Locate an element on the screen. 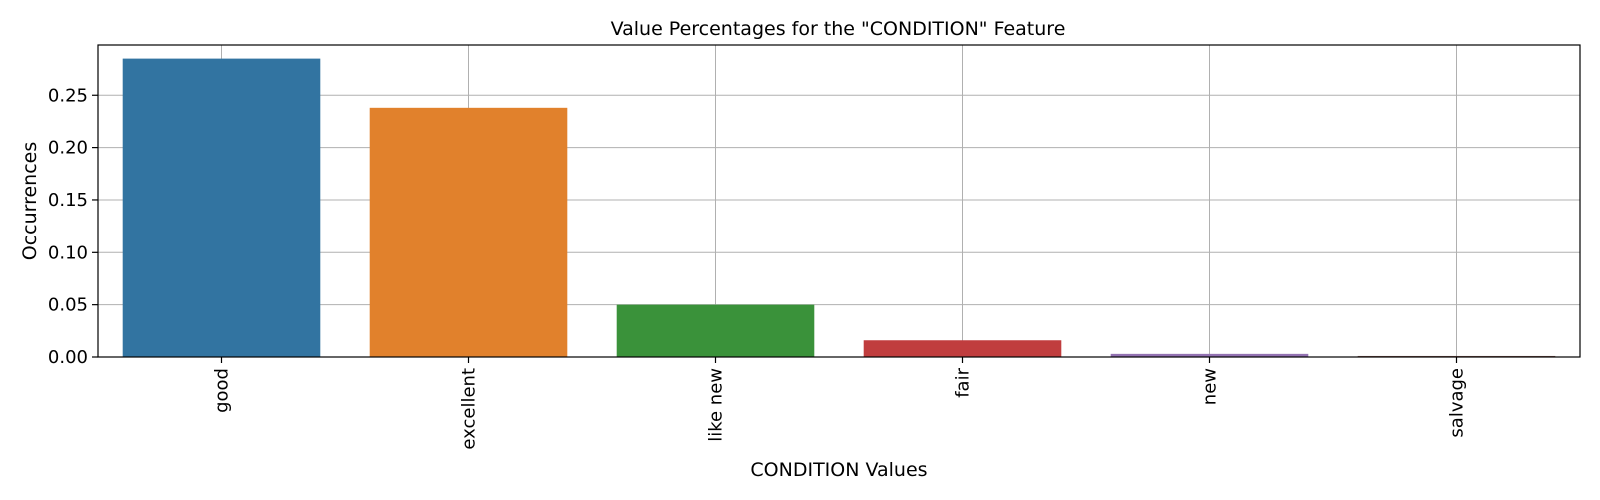  x-tick-label: salvage is located at coordinates (1457, 403).